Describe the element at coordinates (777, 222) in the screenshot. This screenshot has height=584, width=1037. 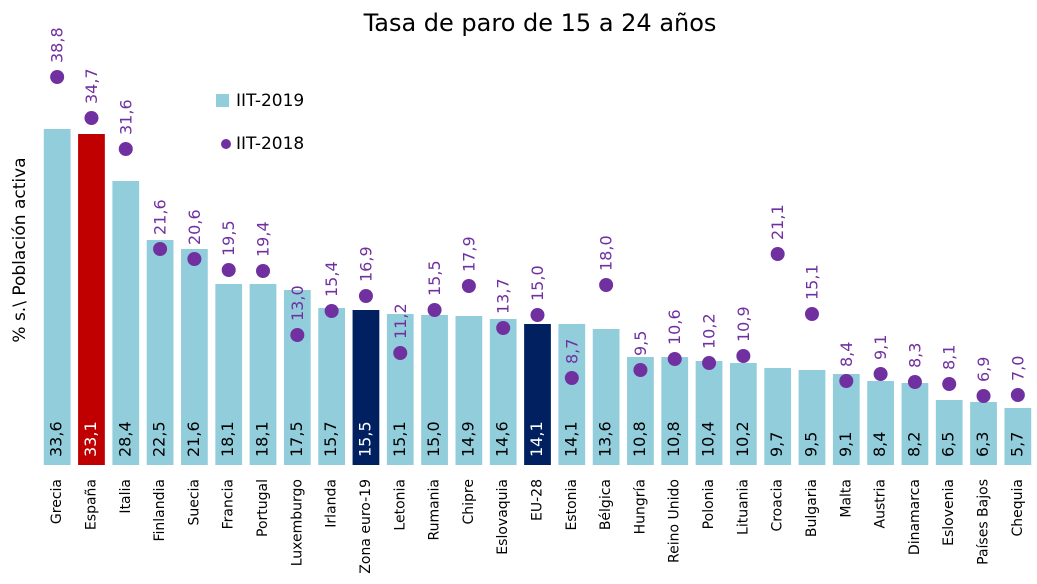
I see `dot-value-label: 21,1` at that location.